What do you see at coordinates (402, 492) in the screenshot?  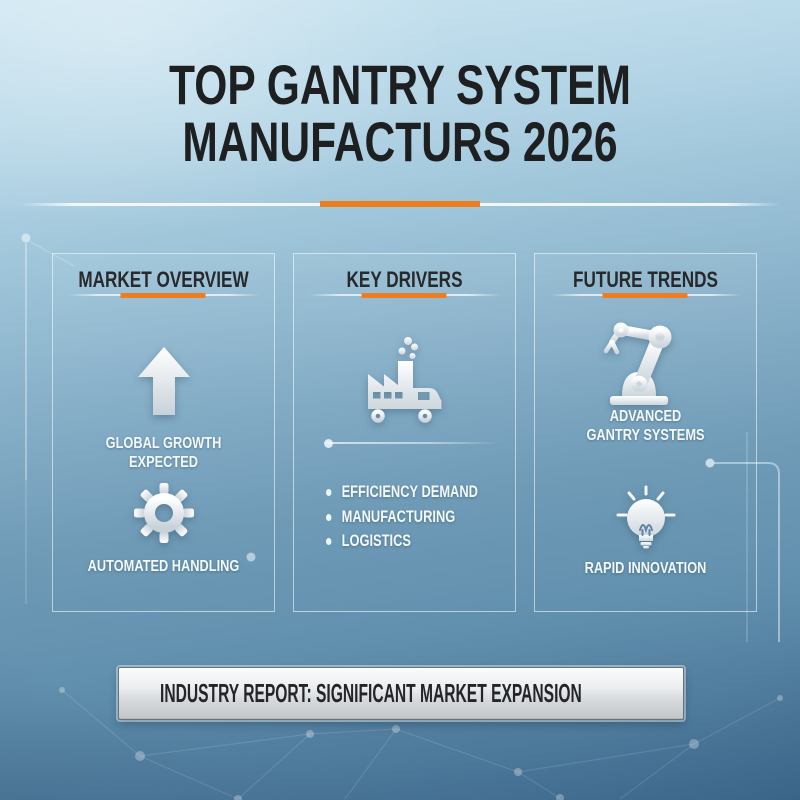 I see `list-item: EFFICIENCY DEMAND` at bounding box center [402, 492].